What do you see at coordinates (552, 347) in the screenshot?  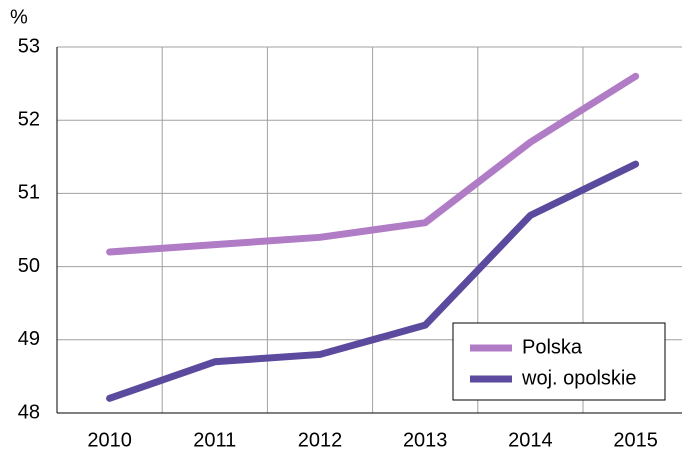 I see `legend-label: Polska` at bounding box center [552, 347].